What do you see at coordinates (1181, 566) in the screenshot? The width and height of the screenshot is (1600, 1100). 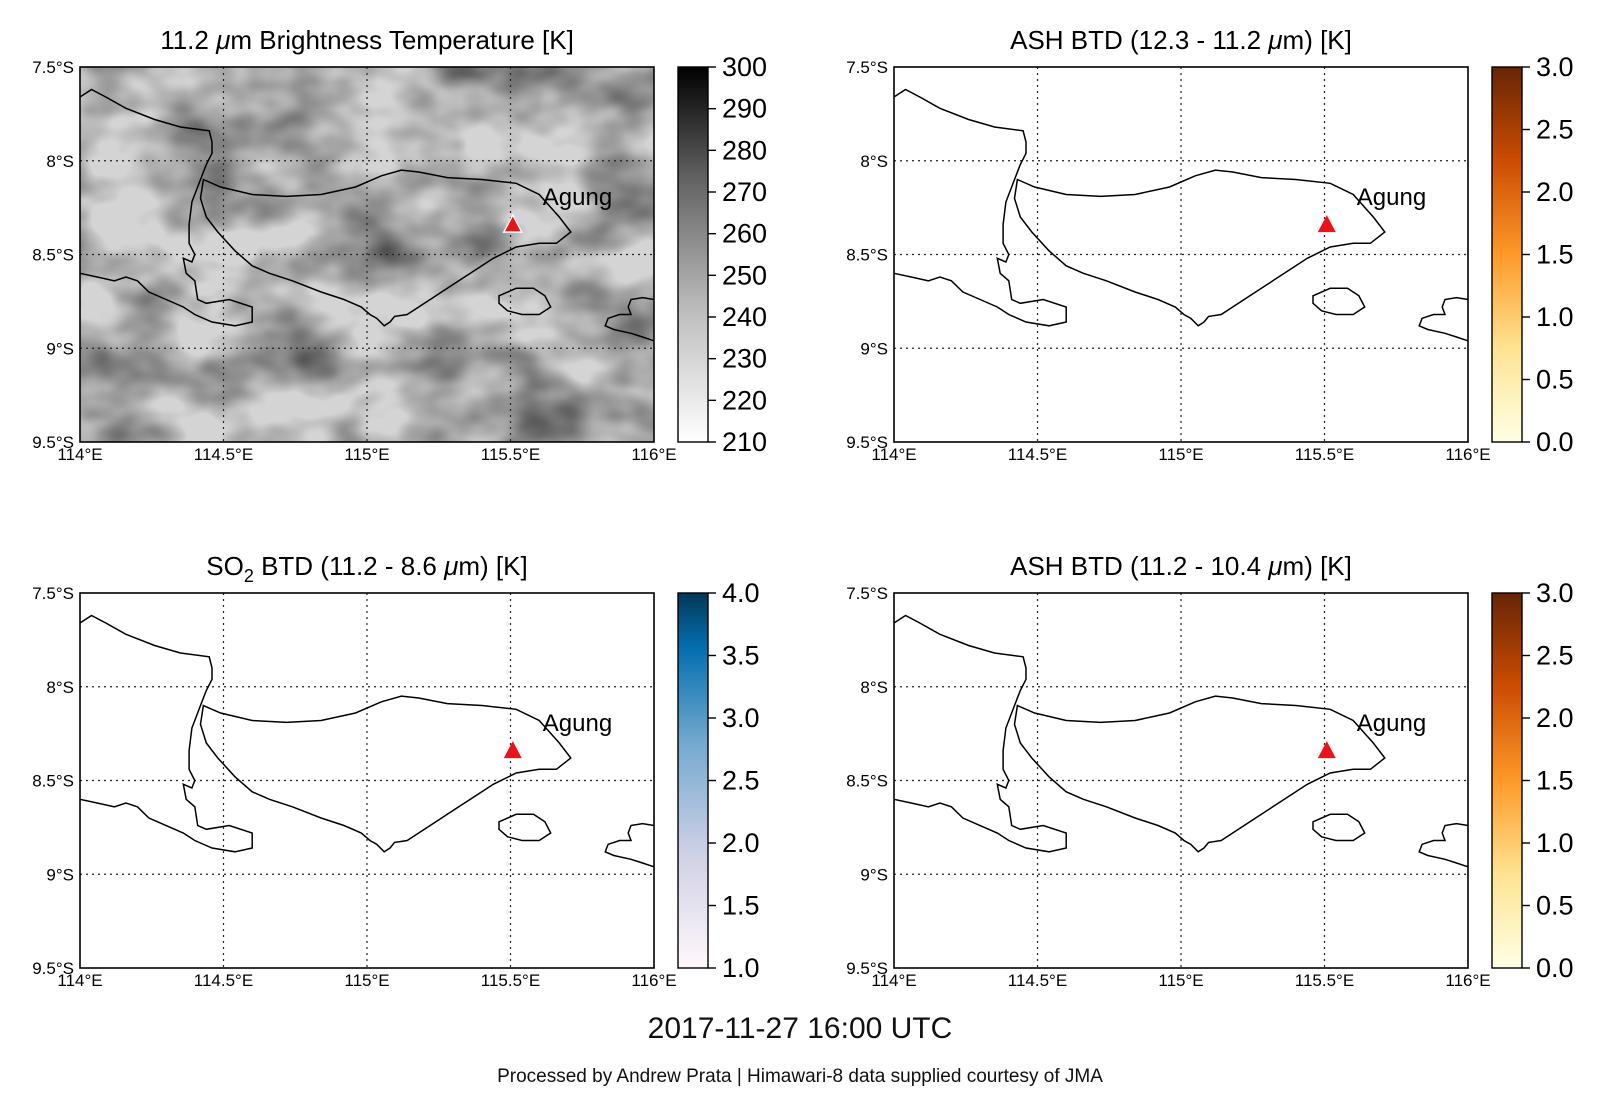 I see `panel-title: ASH BTD (11.2 - 10.4 μm) [K]` at bounding box center [1181, 566].